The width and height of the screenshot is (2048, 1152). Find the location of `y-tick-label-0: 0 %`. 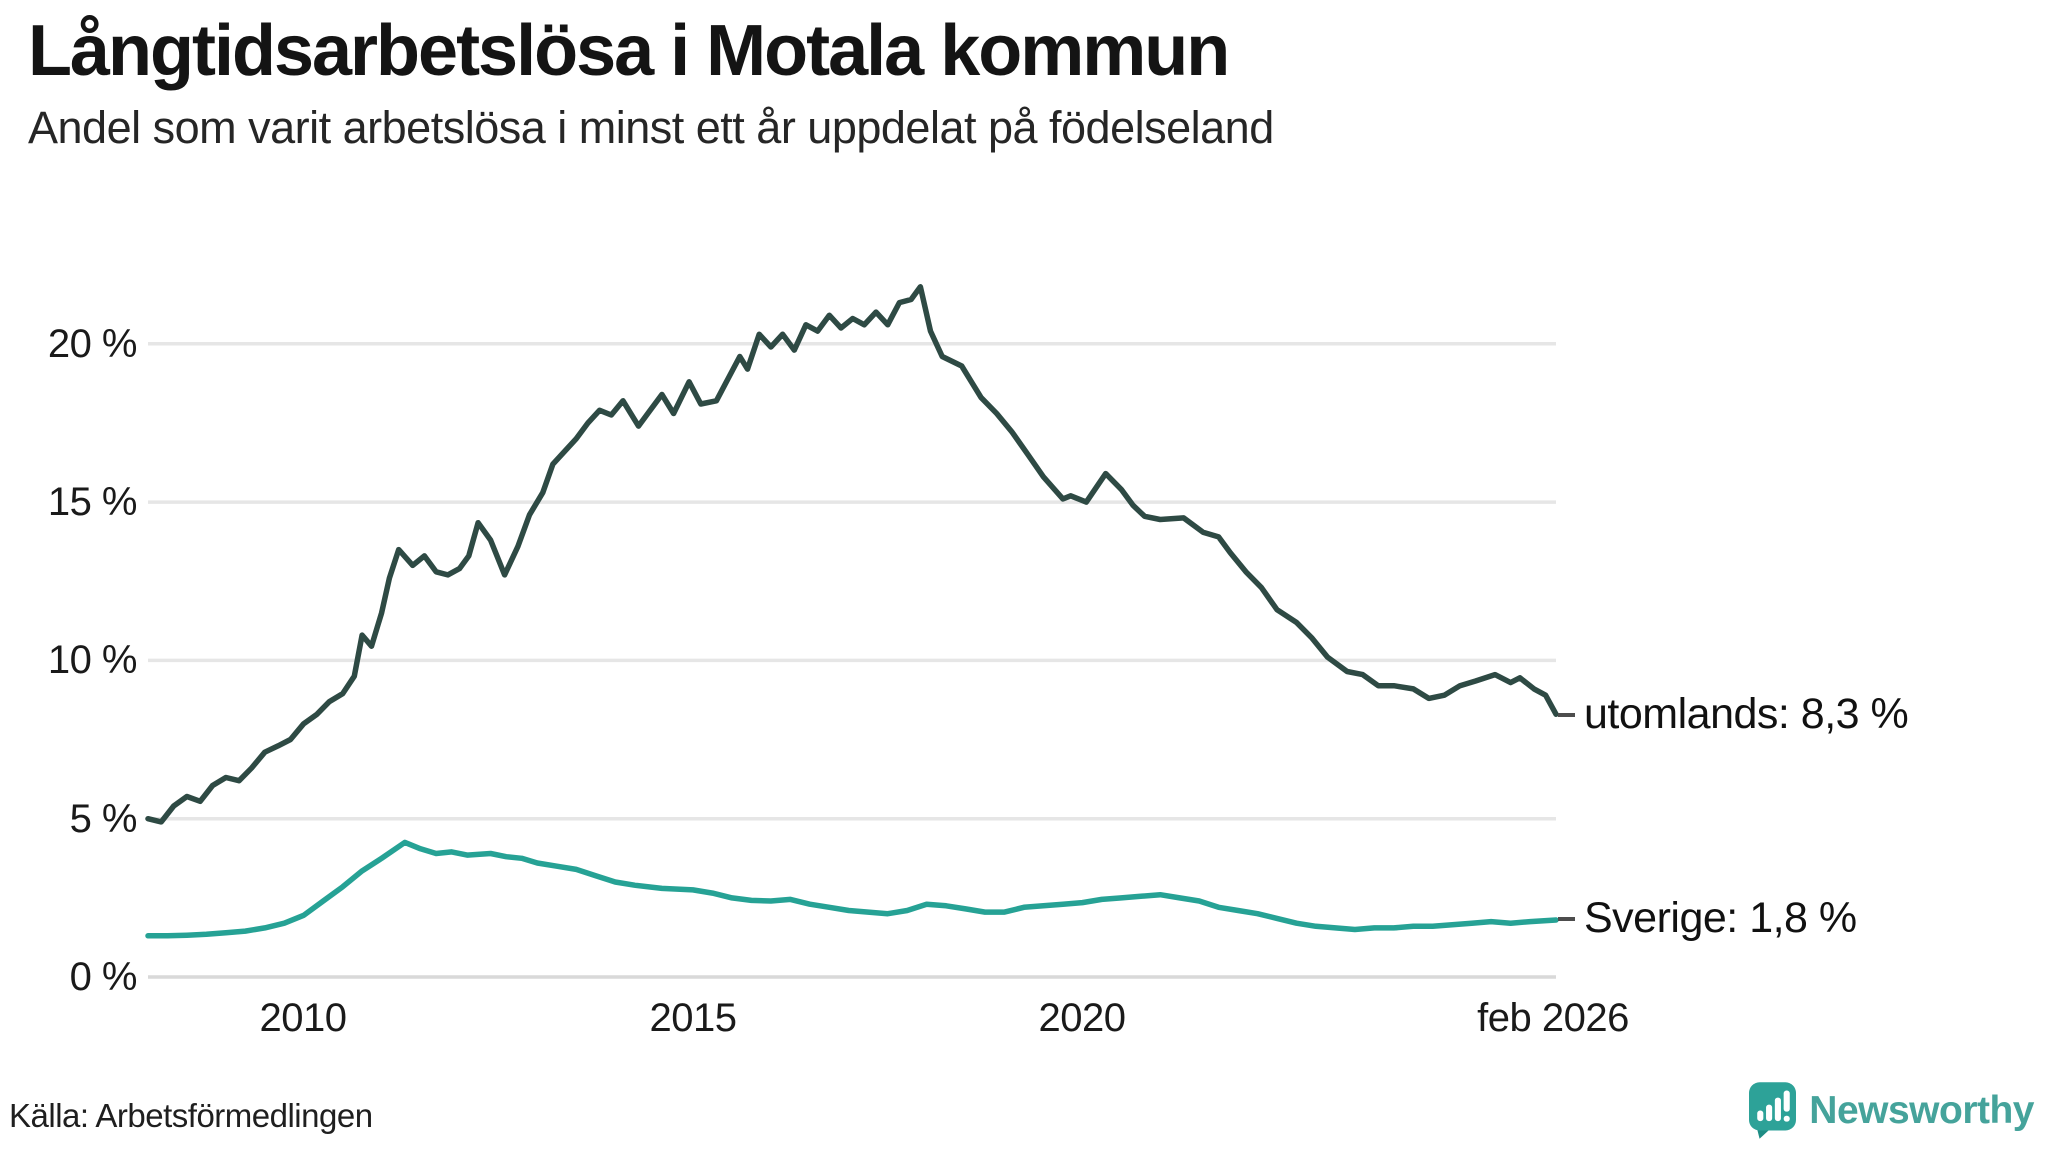

y-tick-label-0: 0 % is located at coordinates (103, 977).